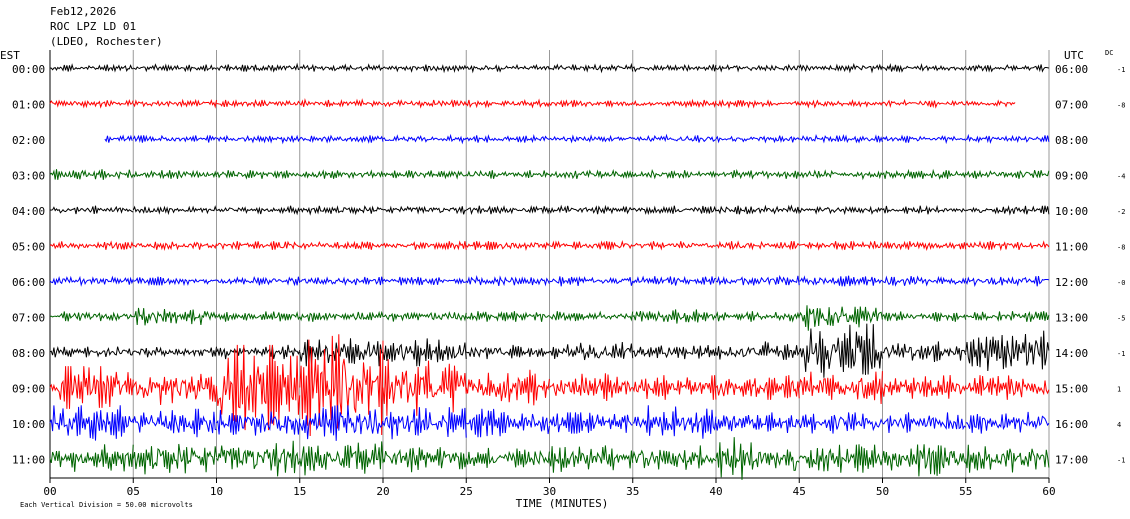  I want to click on x-tick-label: 30, so click(549, 491).